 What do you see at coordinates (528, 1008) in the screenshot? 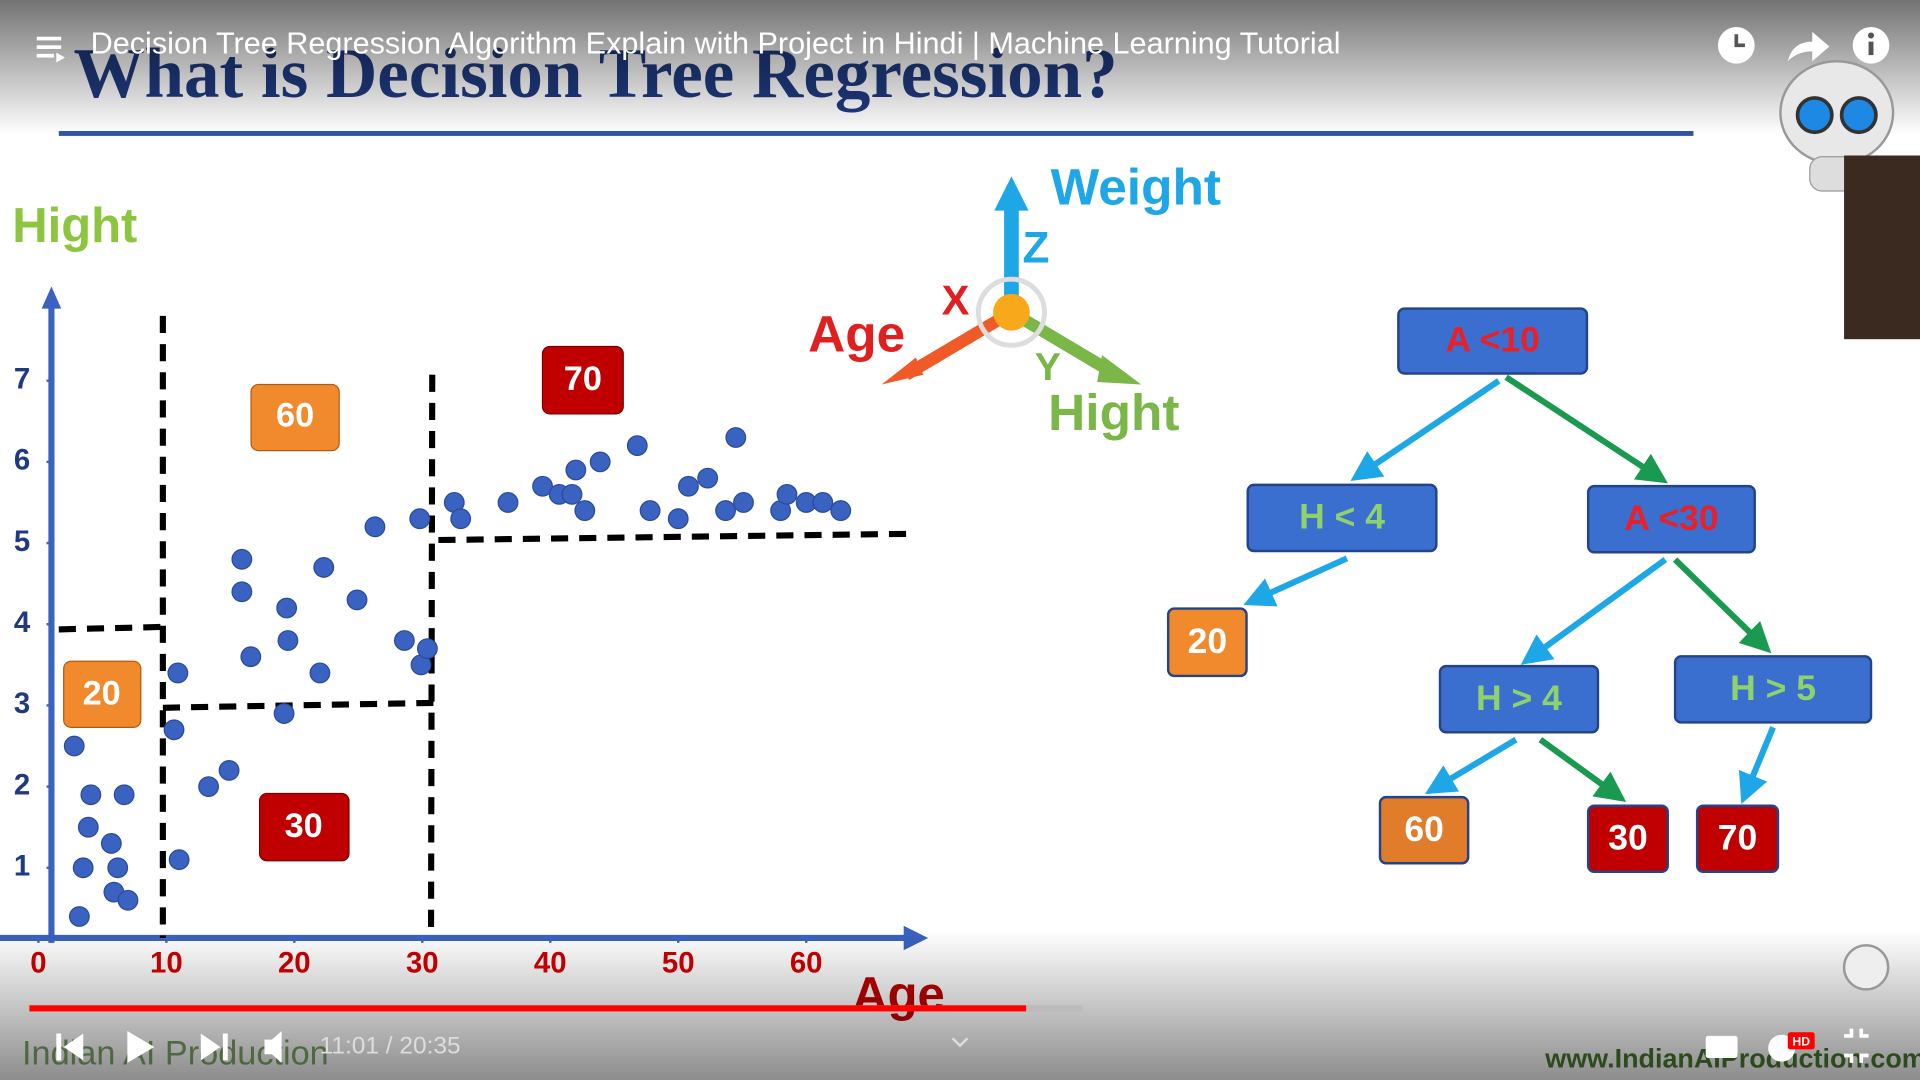
I see `progress-played` at bounding box center [528, 1008].